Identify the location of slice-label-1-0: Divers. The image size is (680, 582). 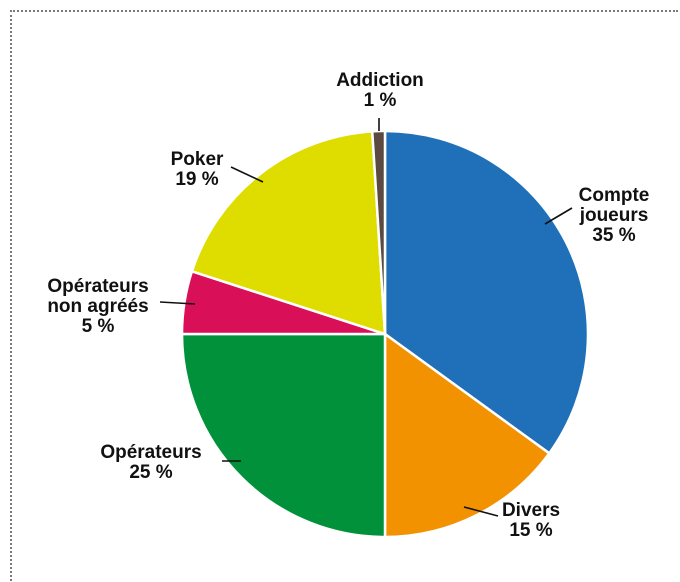
(531, 510).